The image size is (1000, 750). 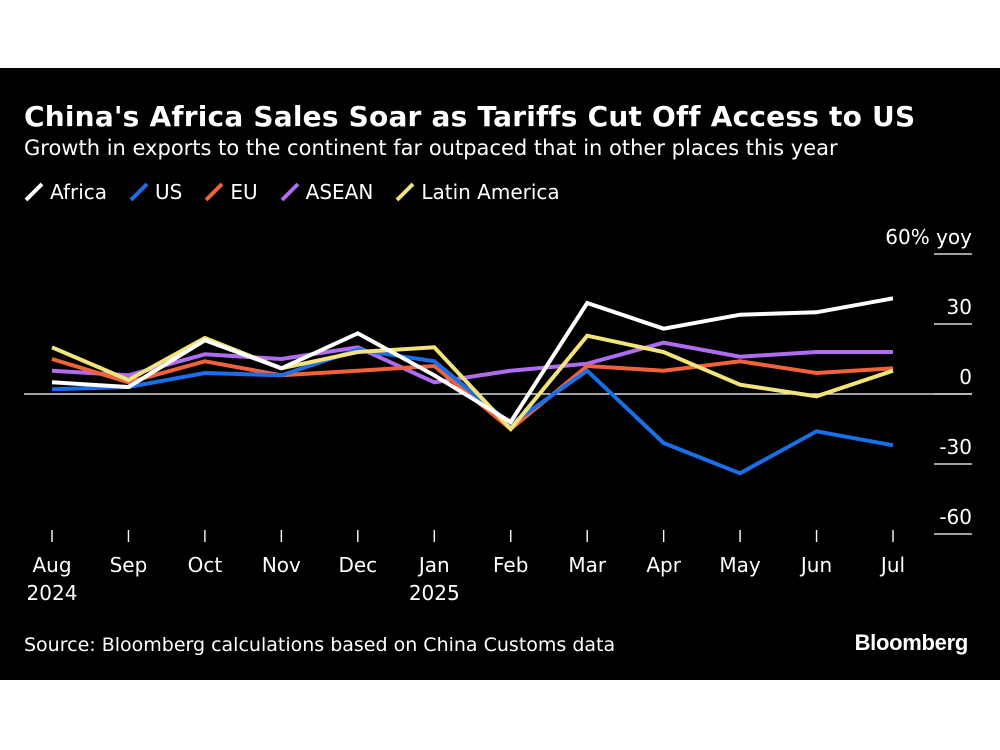 What do you see at coordinates (281, 565) in the screenshot?
I see `x-tick-label: Nov` at bounding box center [281, 565].